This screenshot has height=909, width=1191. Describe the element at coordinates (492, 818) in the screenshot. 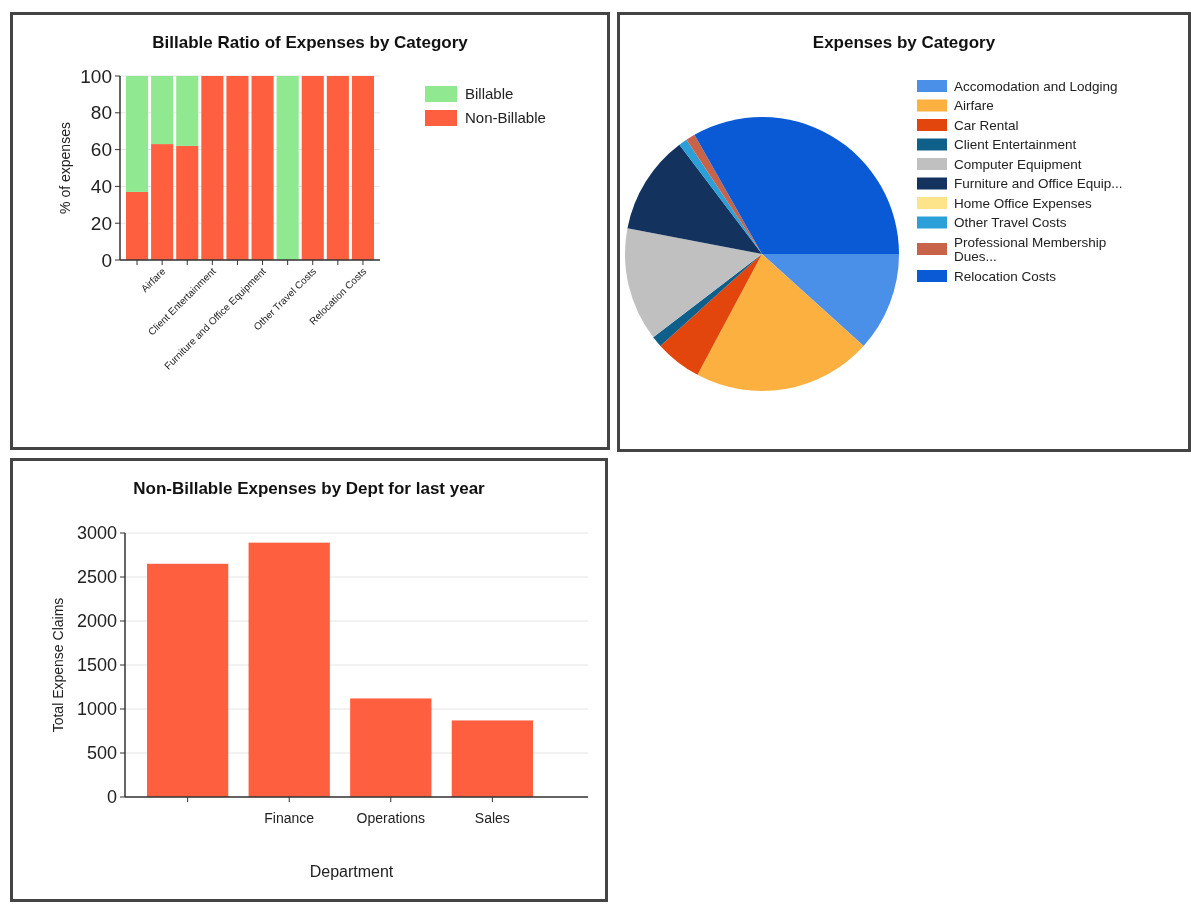

I see `x-tick-label: Sales` at that location.